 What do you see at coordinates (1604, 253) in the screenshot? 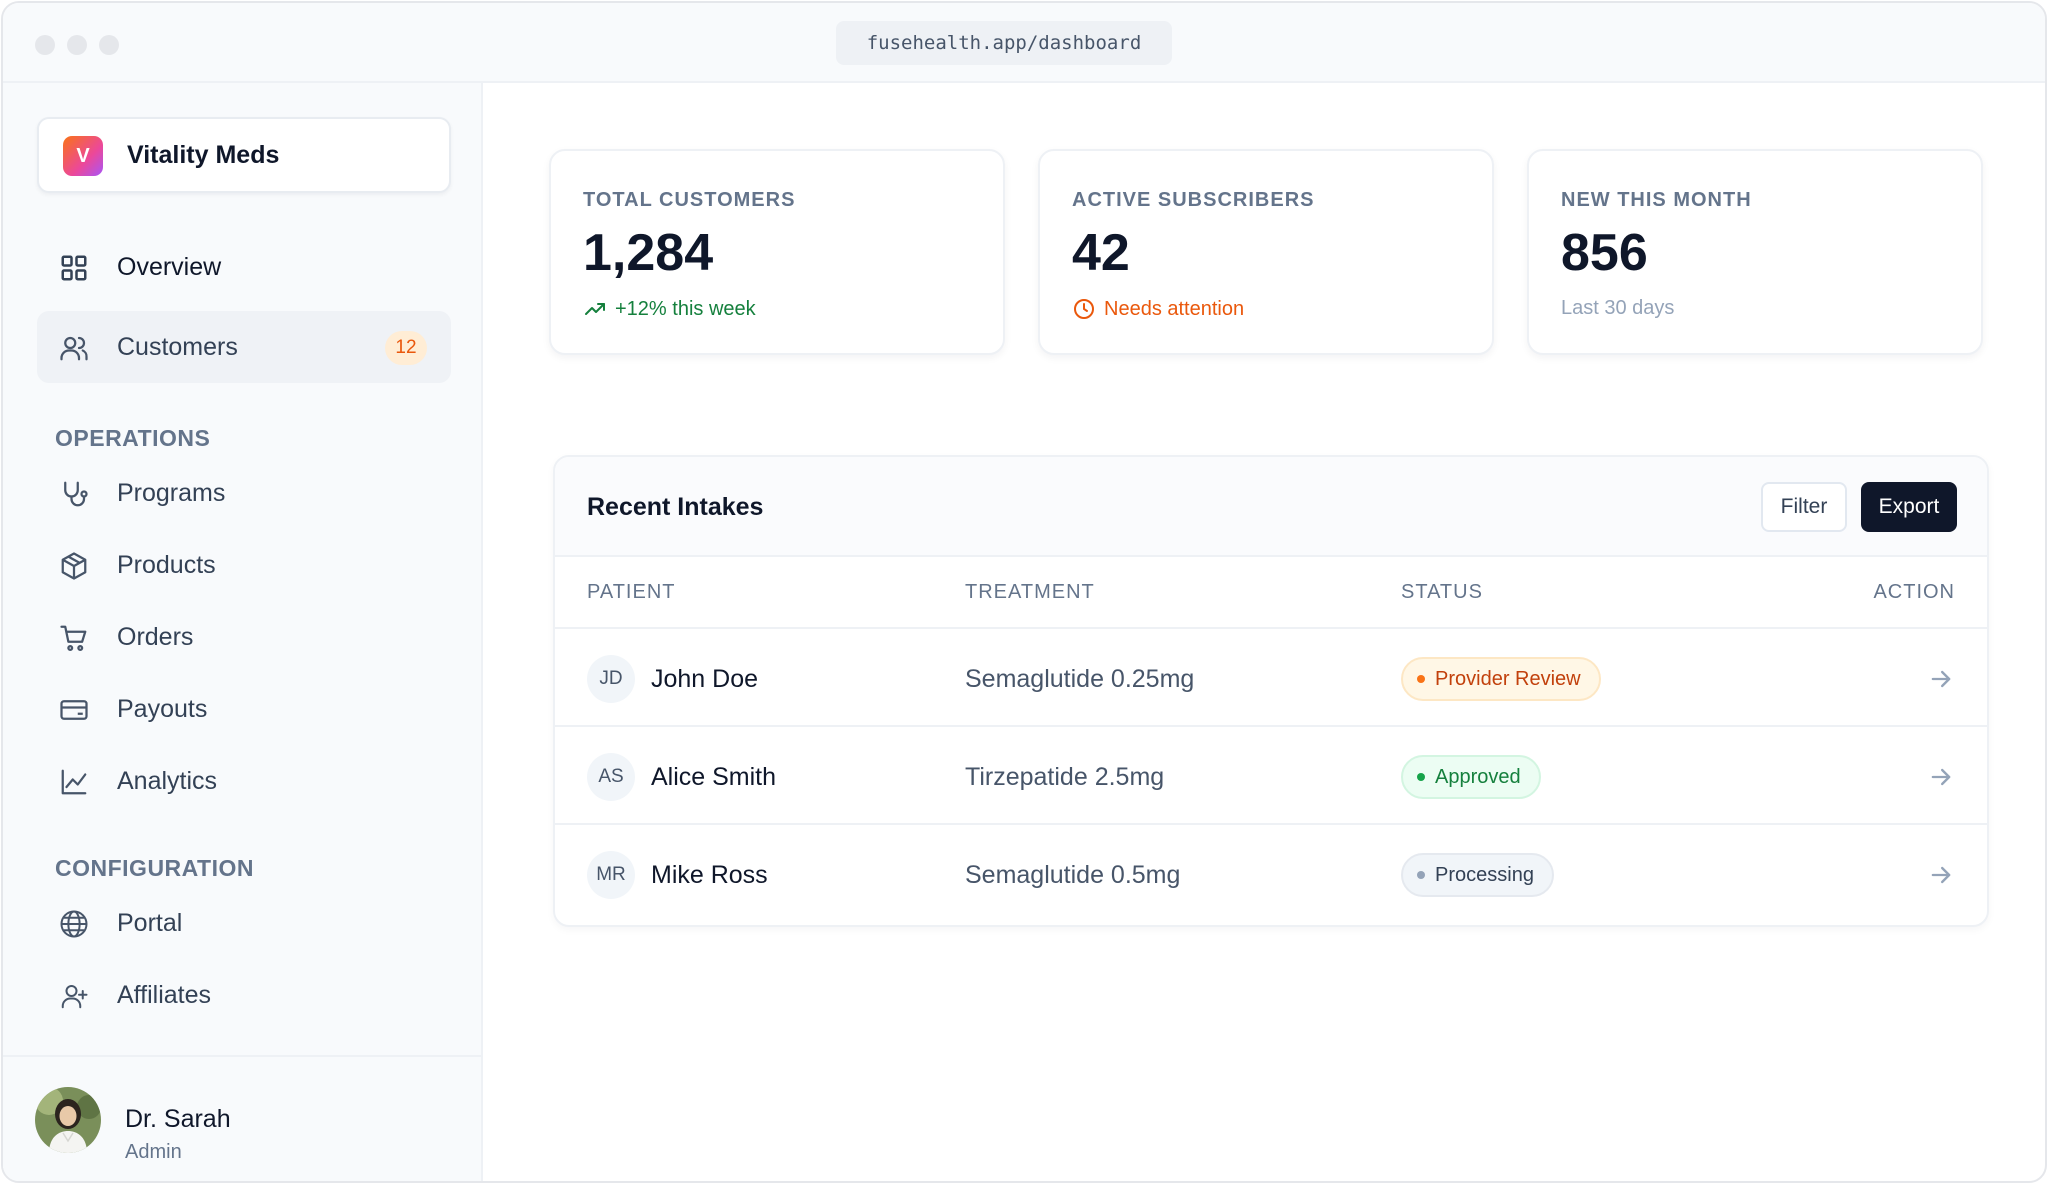
I see `stat-value: 856` at bounding box center [1604, 253].